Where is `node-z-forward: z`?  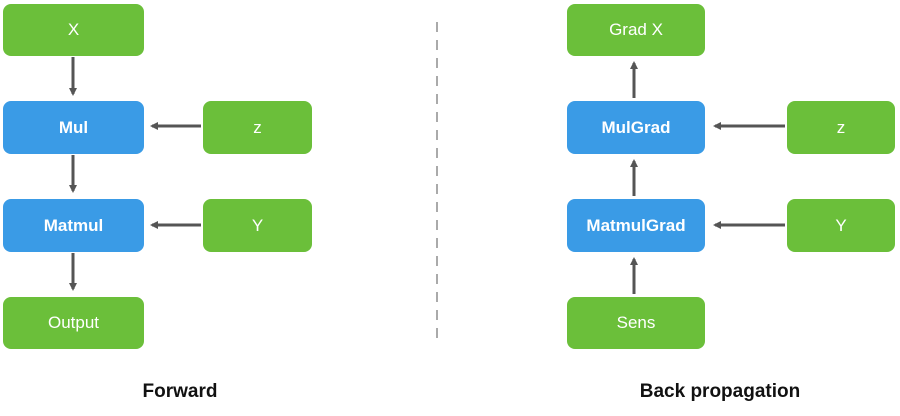 node-z-forward: z is located at coordinates (257, 127).